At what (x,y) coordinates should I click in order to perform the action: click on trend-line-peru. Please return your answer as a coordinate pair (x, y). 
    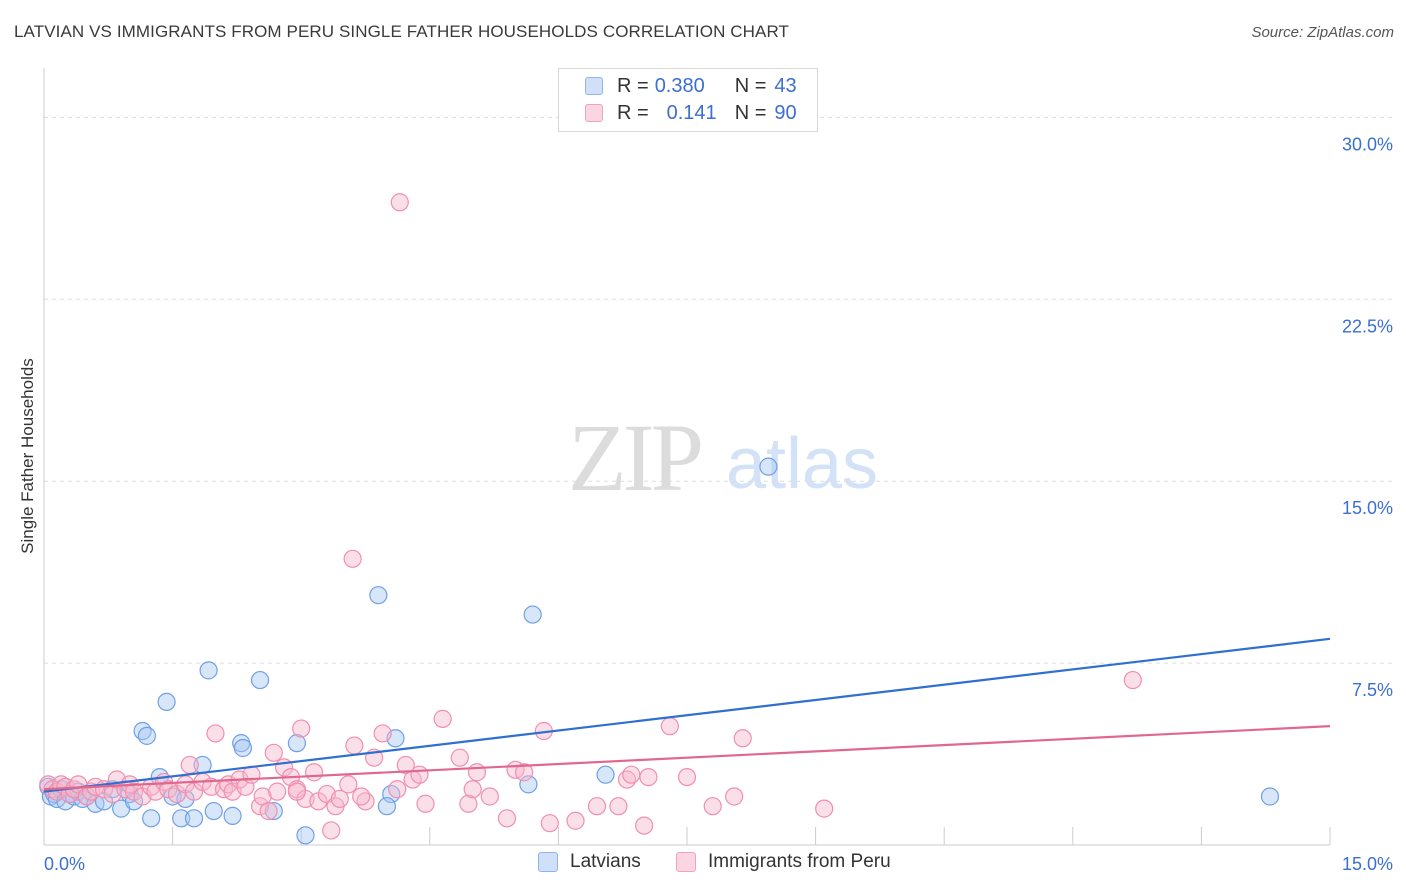
    Looking at the image, I should click on (687, 758).